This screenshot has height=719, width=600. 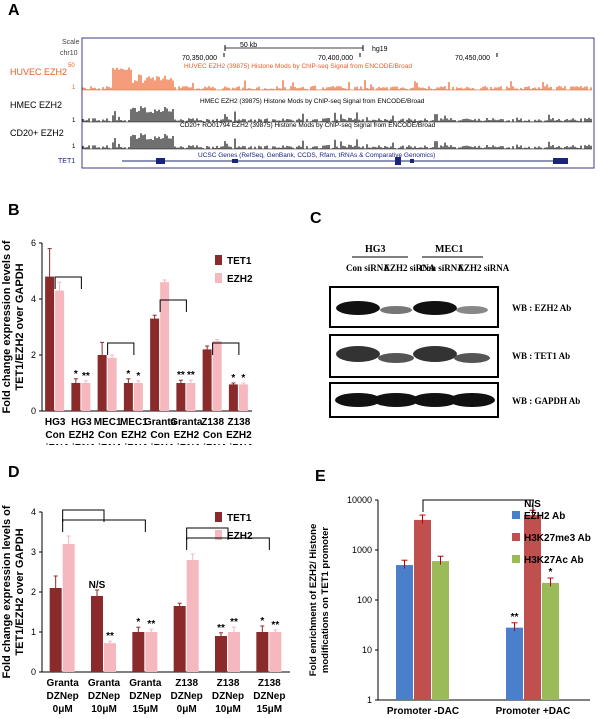 What do you see at coordinates (248, 45) in the screenshot?
I see `scale-bar-text: 50 kb` at bounding box center [248, 45].